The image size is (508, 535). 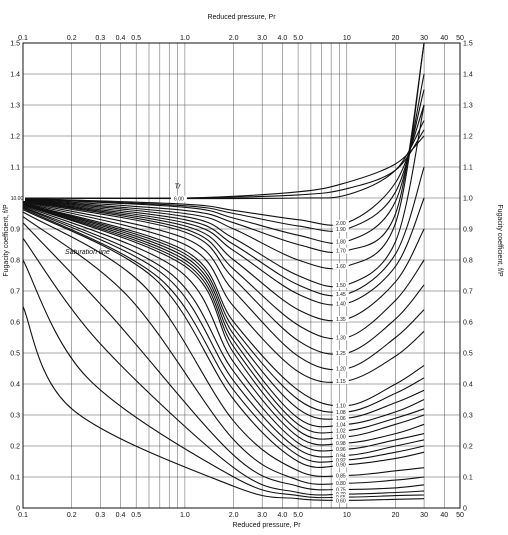 I want to click on y-tick-label-left: 0.9, so click(x=15, y=230).